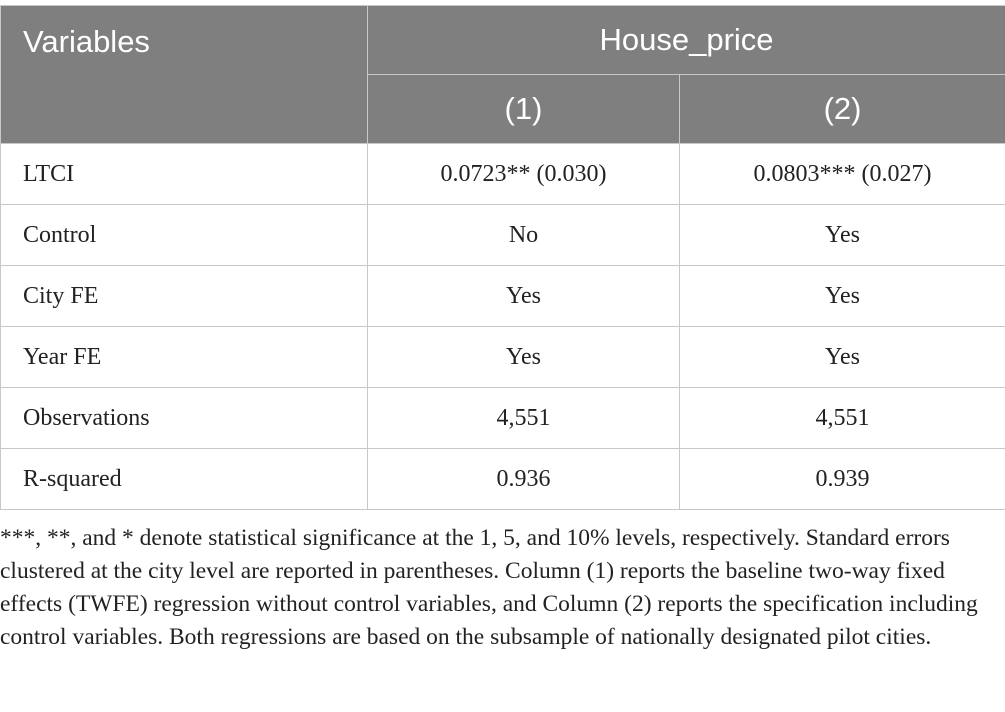  Describe the element at coordinates (523, 174) in the screenshot. I see `cell-value: 0.0723** (0.030)` at that location.